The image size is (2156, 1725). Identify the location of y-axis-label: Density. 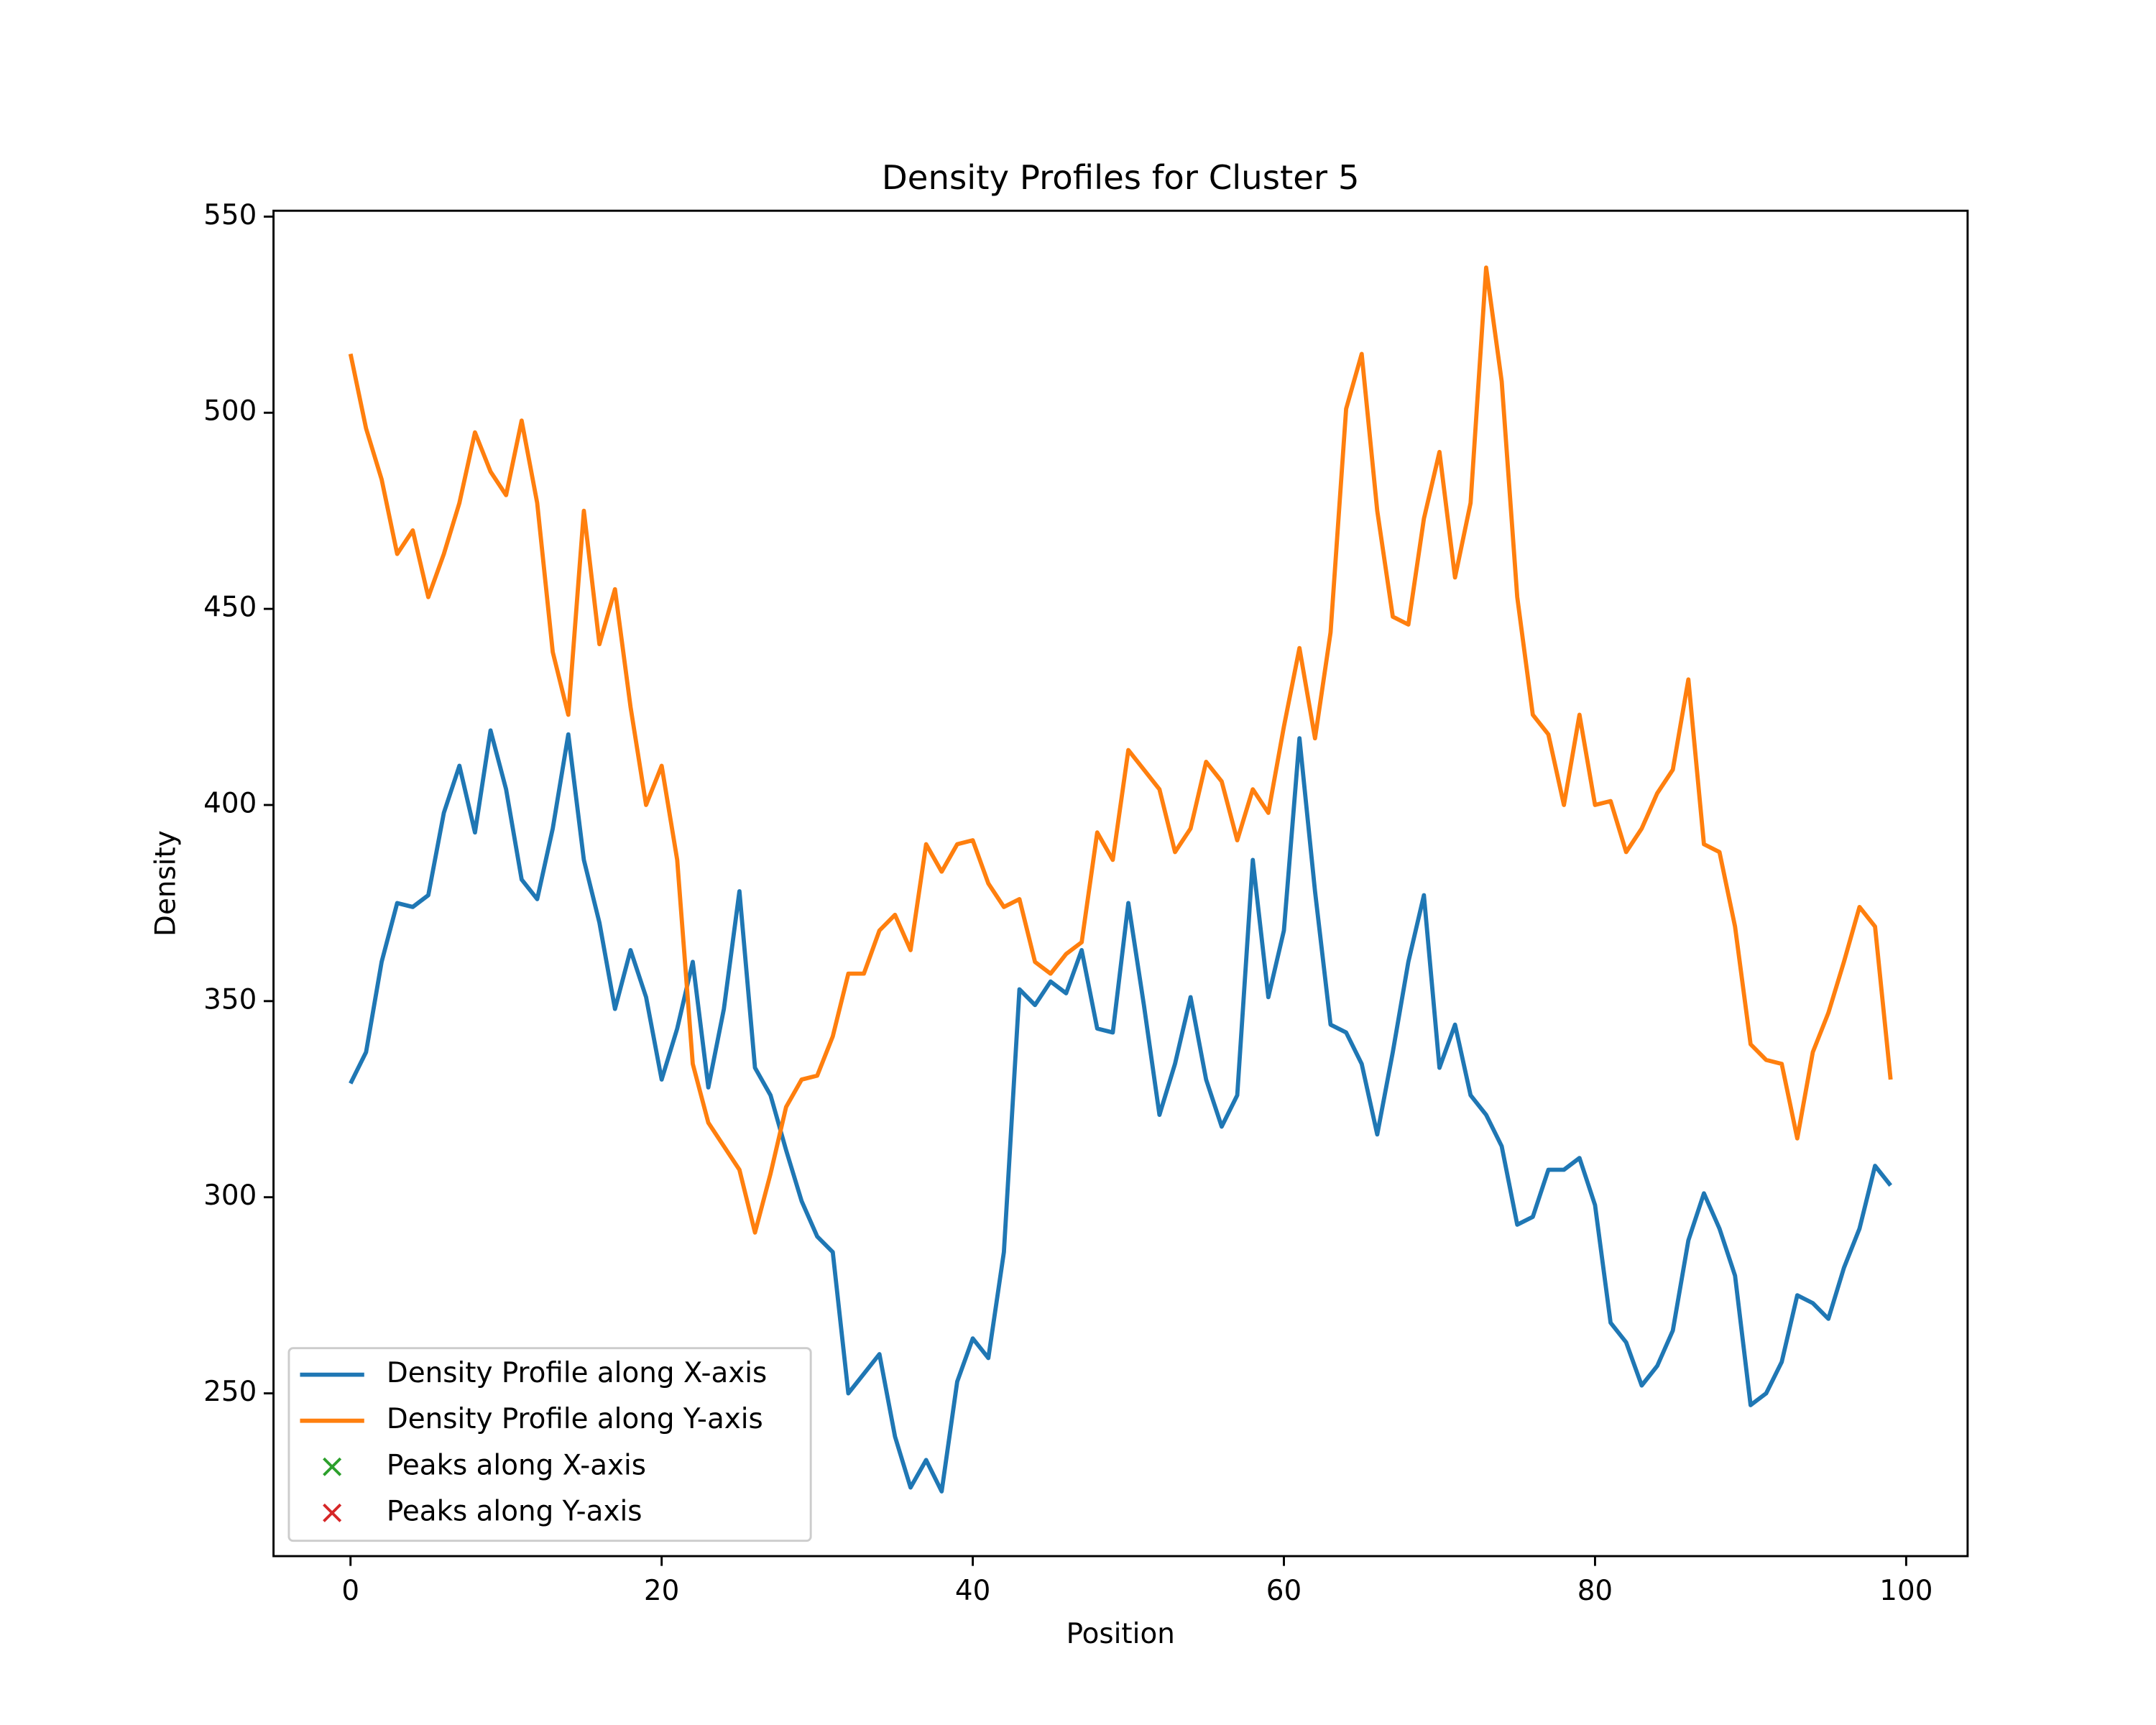
(167, 883).